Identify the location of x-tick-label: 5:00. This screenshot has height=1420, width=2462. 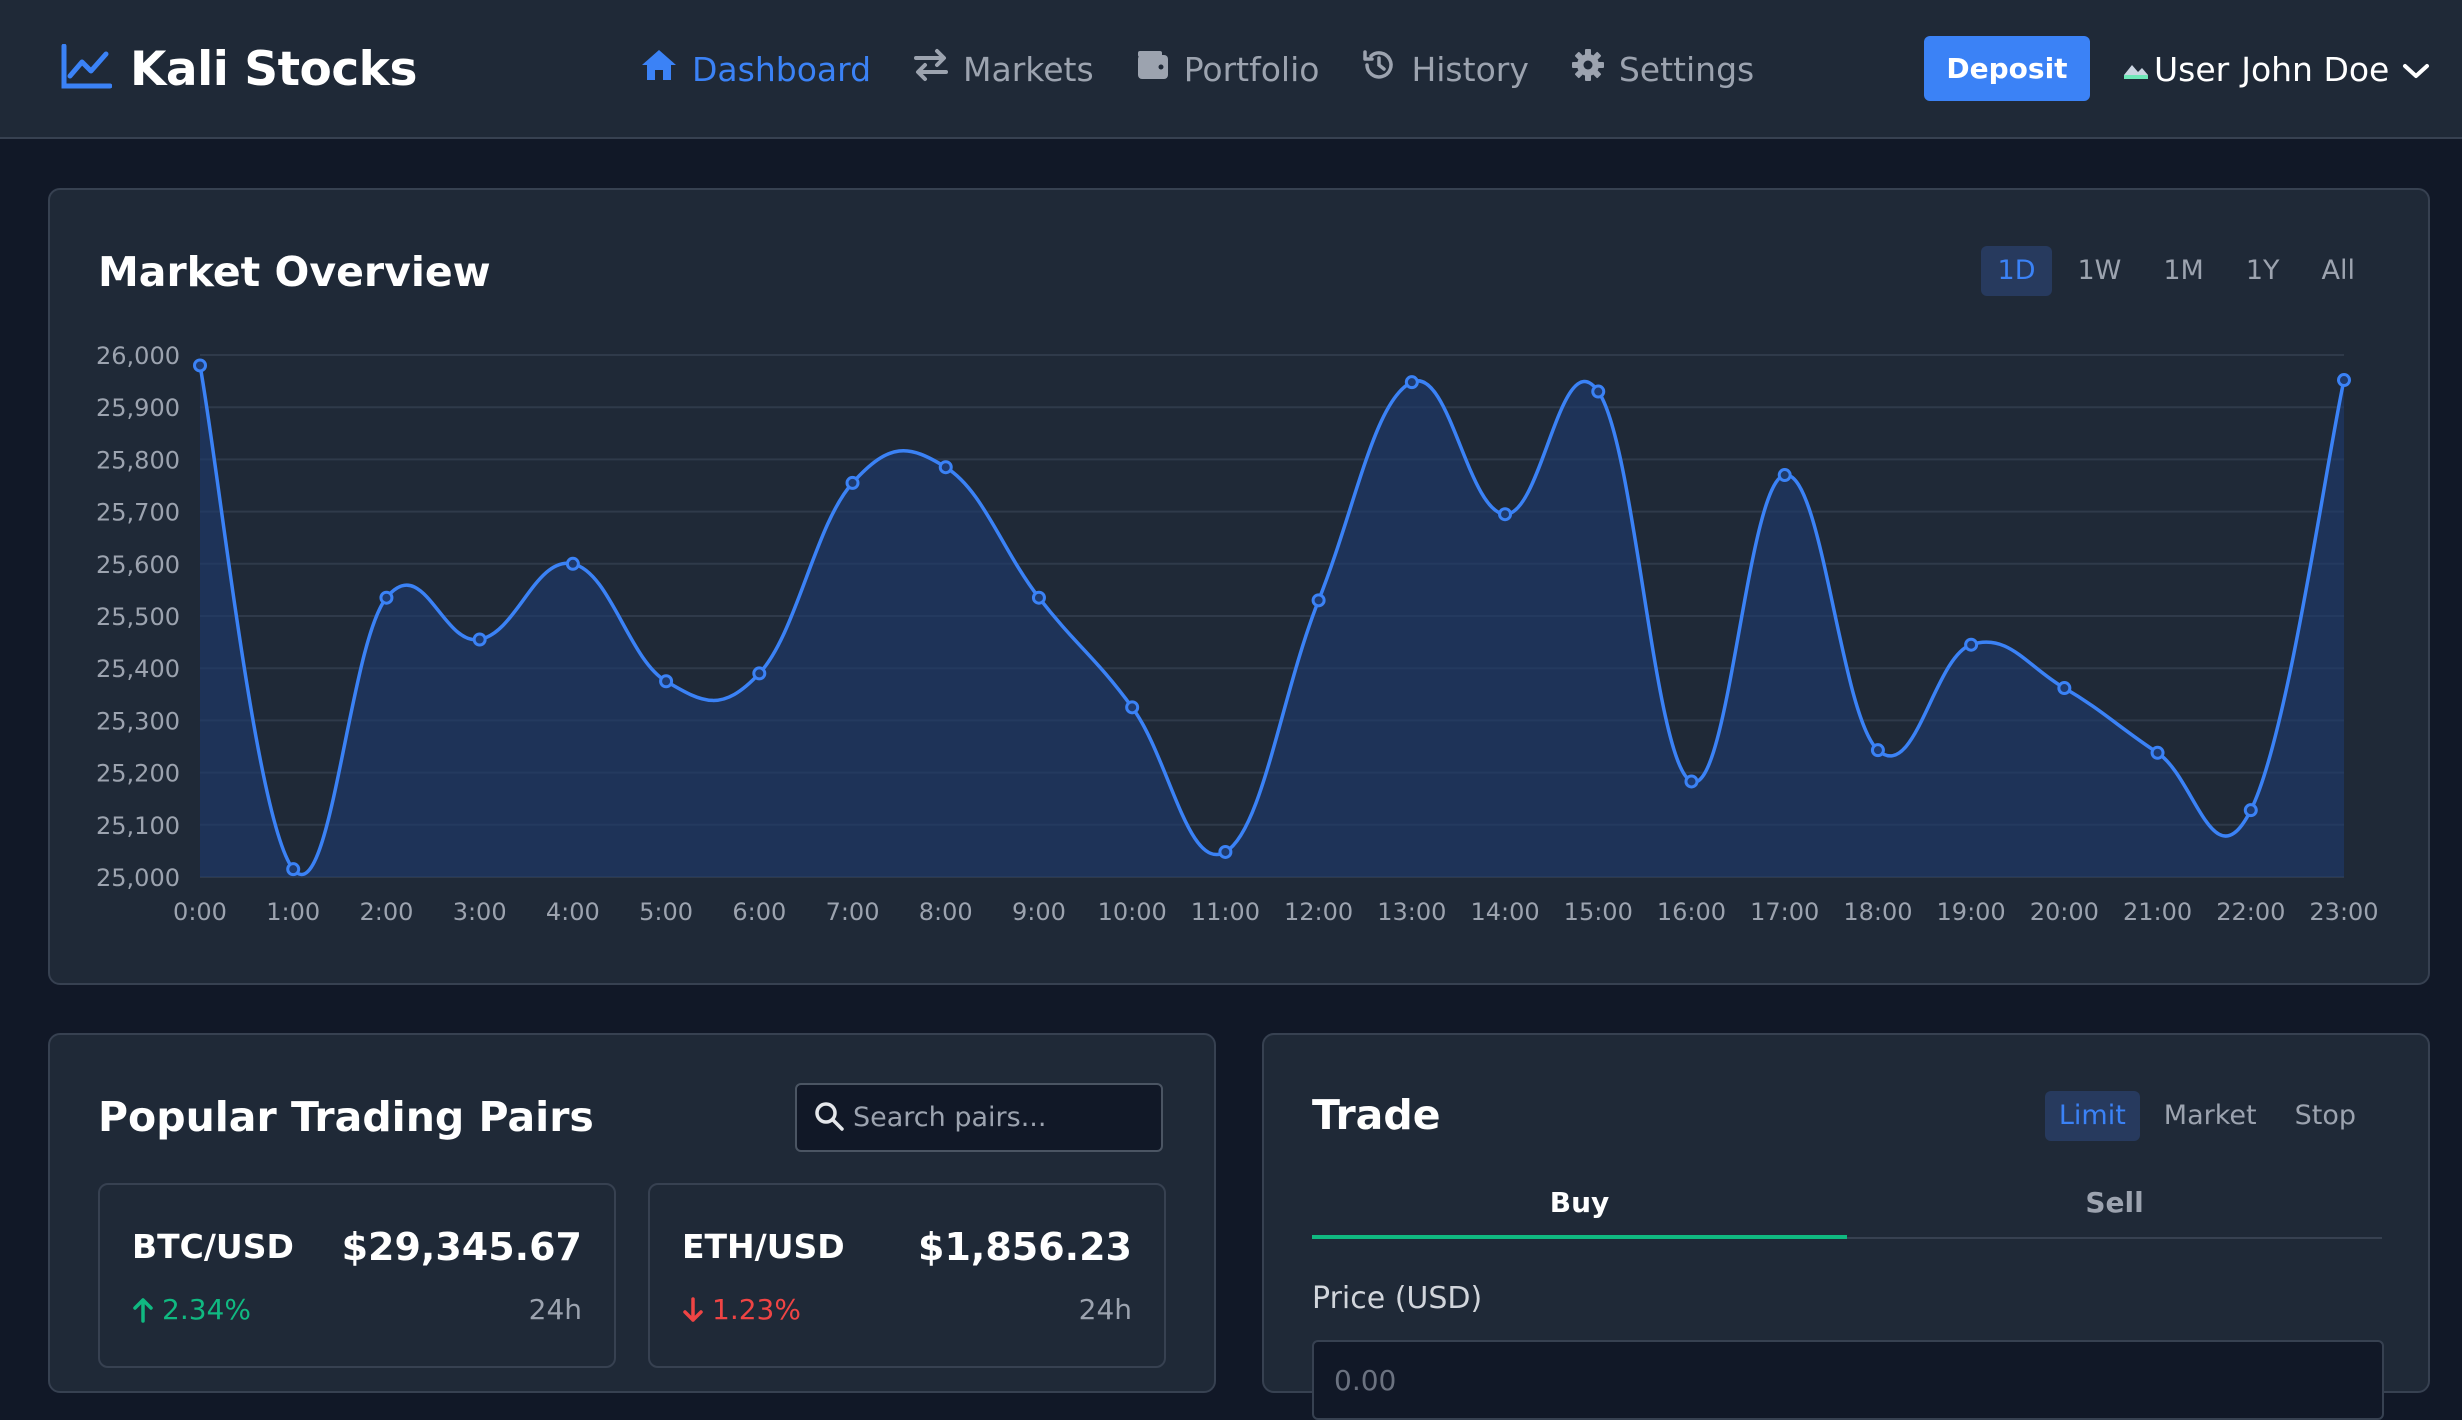
(666, 912).